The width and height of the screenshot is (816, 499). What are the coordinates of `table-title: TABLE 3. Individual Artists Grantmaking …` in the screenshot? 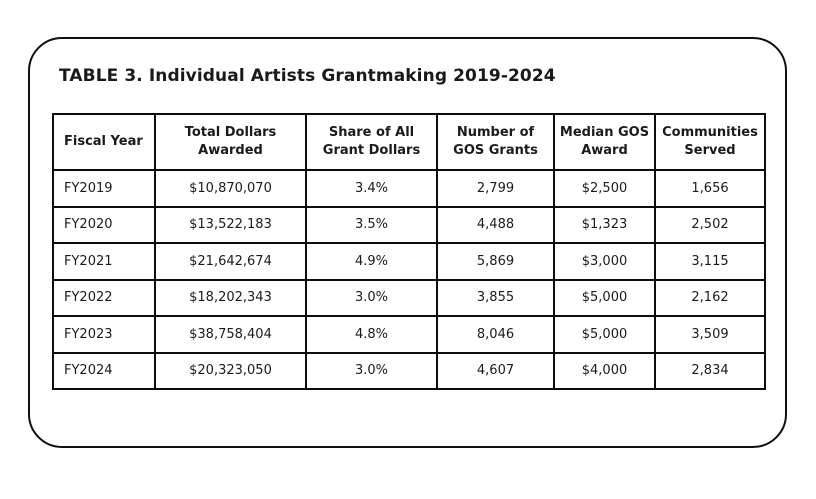 It's located at (307, 76).